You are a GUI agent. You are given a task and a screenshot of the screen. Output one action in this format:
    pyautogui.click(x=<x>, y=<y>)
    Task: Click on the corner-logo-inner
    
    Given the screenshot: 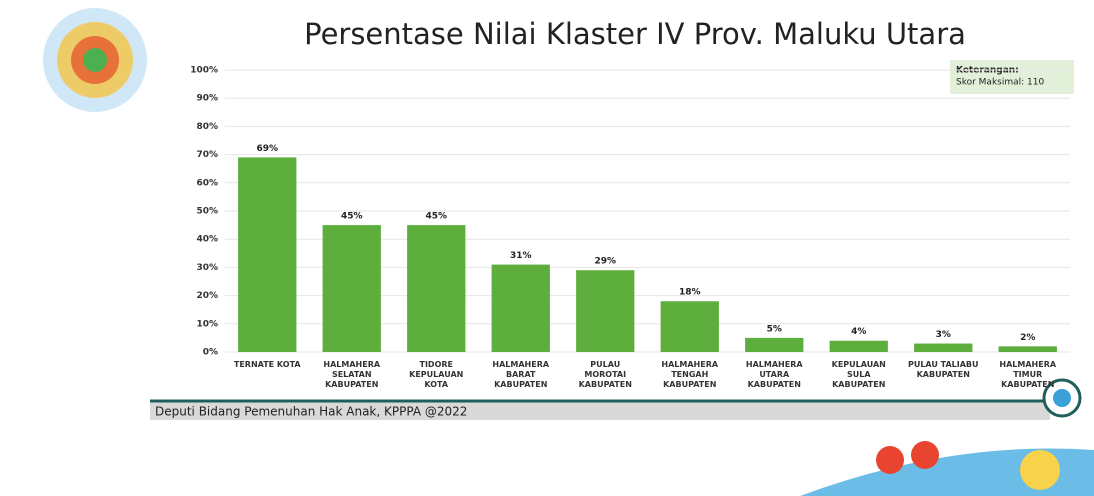 What is the action you would take?
    pyautogui.click(x=1062, y=398)
    